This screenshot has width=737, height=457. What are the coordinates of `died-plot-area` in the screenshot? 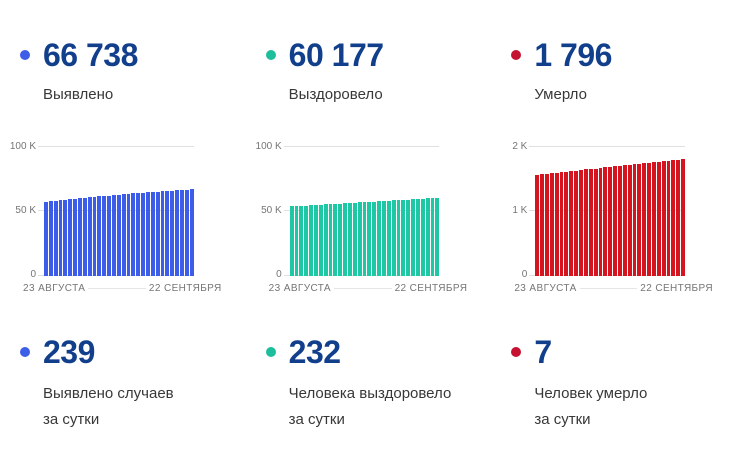 It's located at (607, 211).